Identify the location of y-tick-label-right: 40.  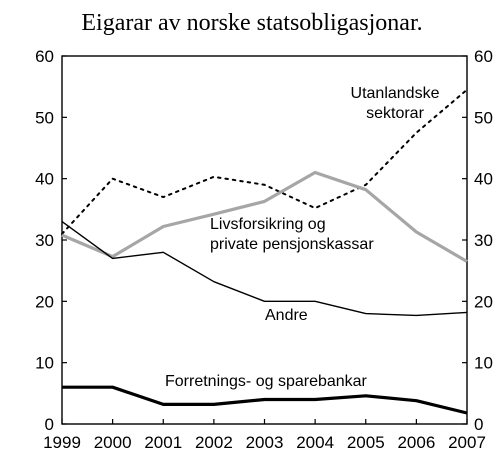
(483, 179).